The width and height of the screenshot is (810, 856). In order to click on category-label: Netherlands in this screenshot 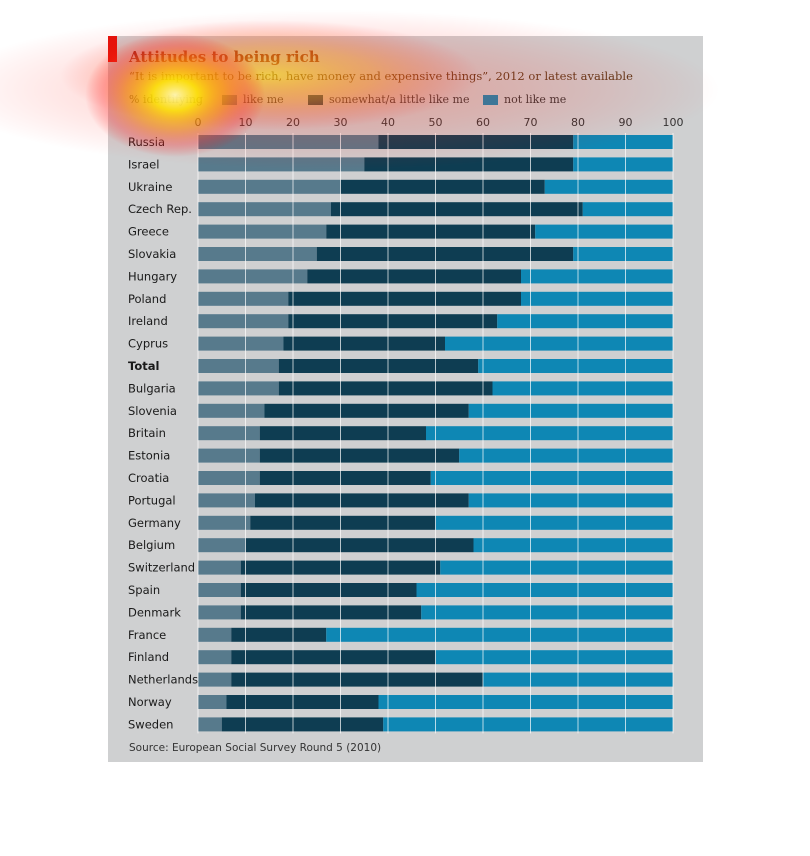, I will do `click(163, 680)`.